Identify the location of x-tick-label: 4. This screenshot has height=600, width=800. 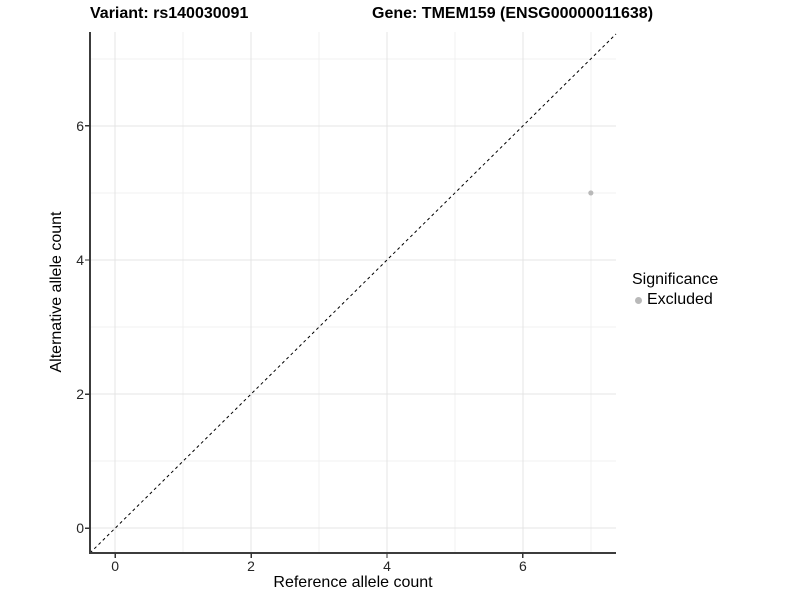
(387, 566).